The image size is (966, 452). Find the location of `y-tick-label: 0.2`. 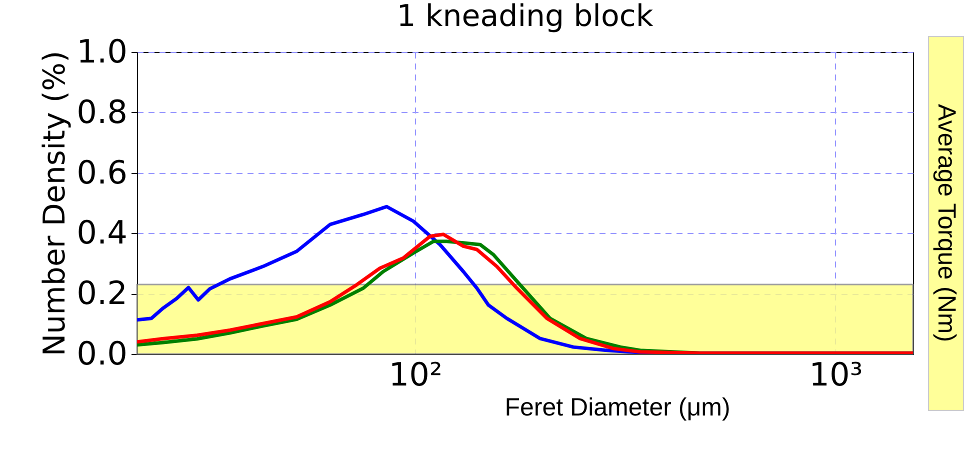

y-tick-label: 0.2 is located at coordinates (102, 293).